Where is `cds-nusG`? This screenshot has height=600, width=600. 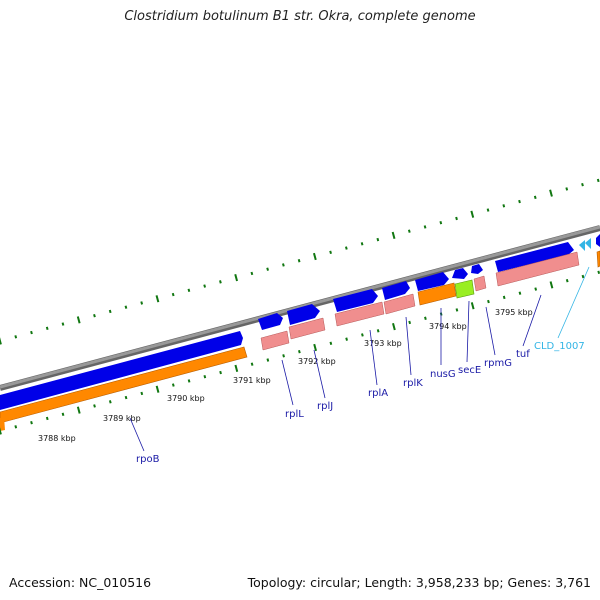
cds-nusG is located at coordinates (432, 281).